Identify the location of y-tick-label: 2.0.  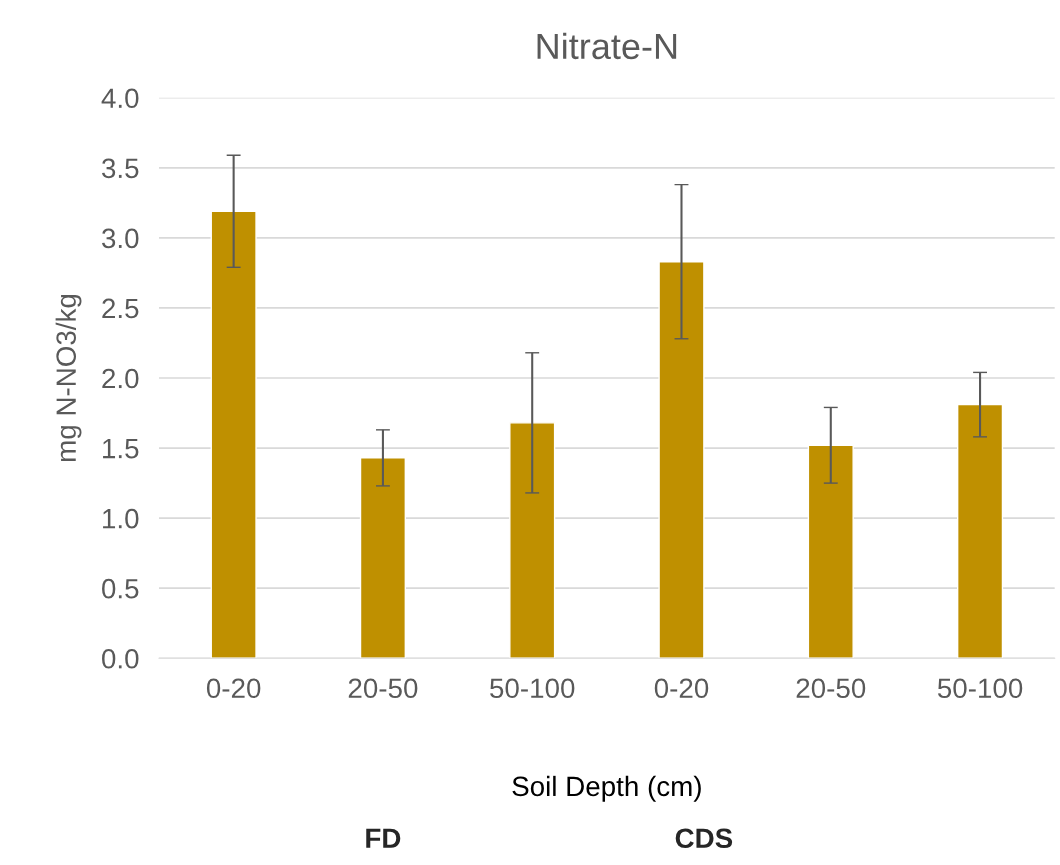
(120, 378).